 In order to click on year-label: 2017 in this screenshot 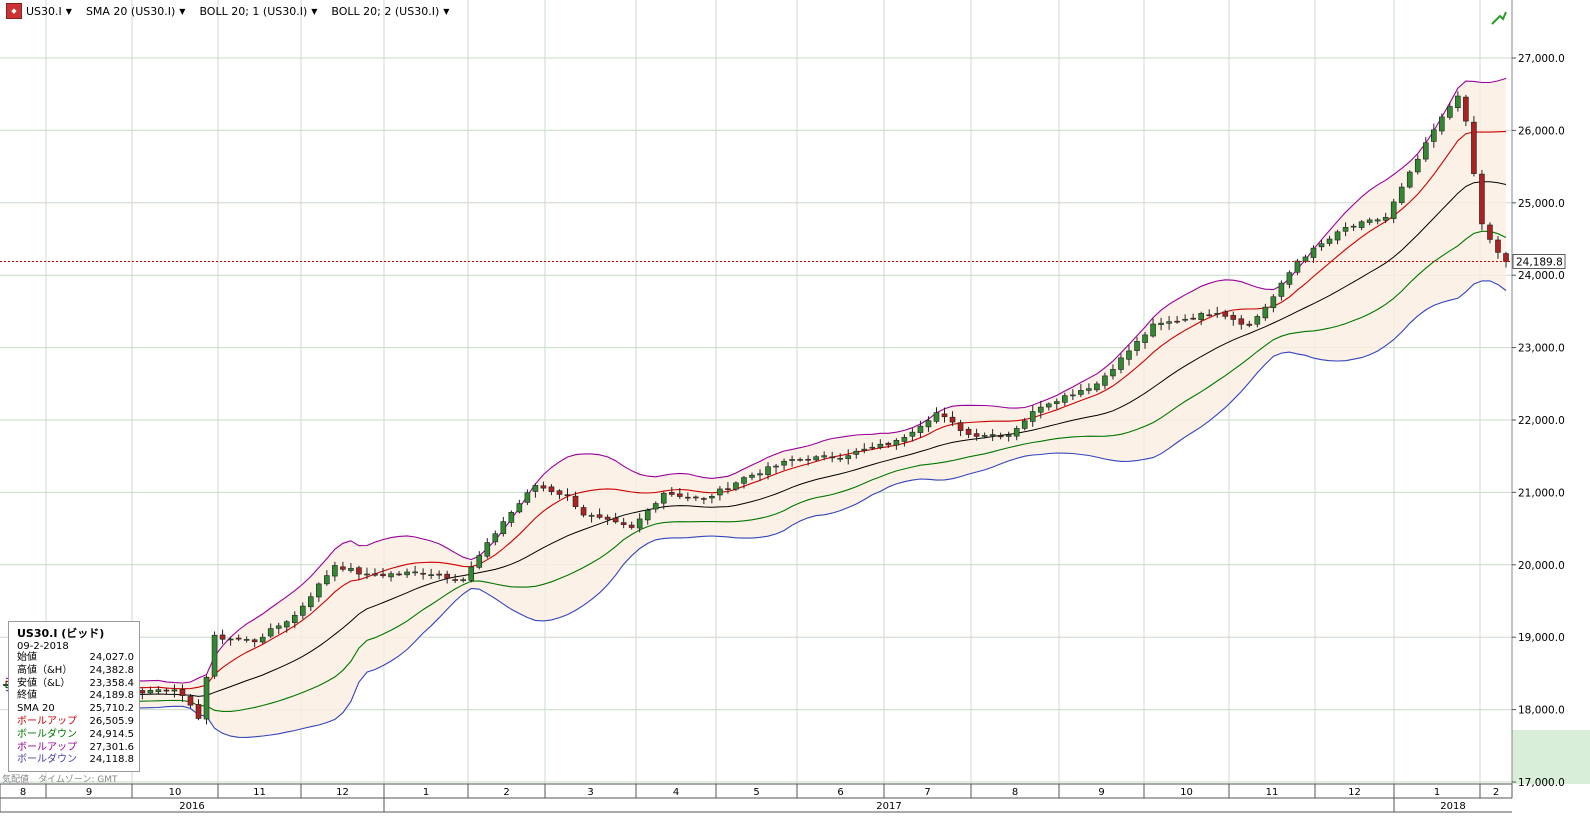, I will do `click(888, 806)`.